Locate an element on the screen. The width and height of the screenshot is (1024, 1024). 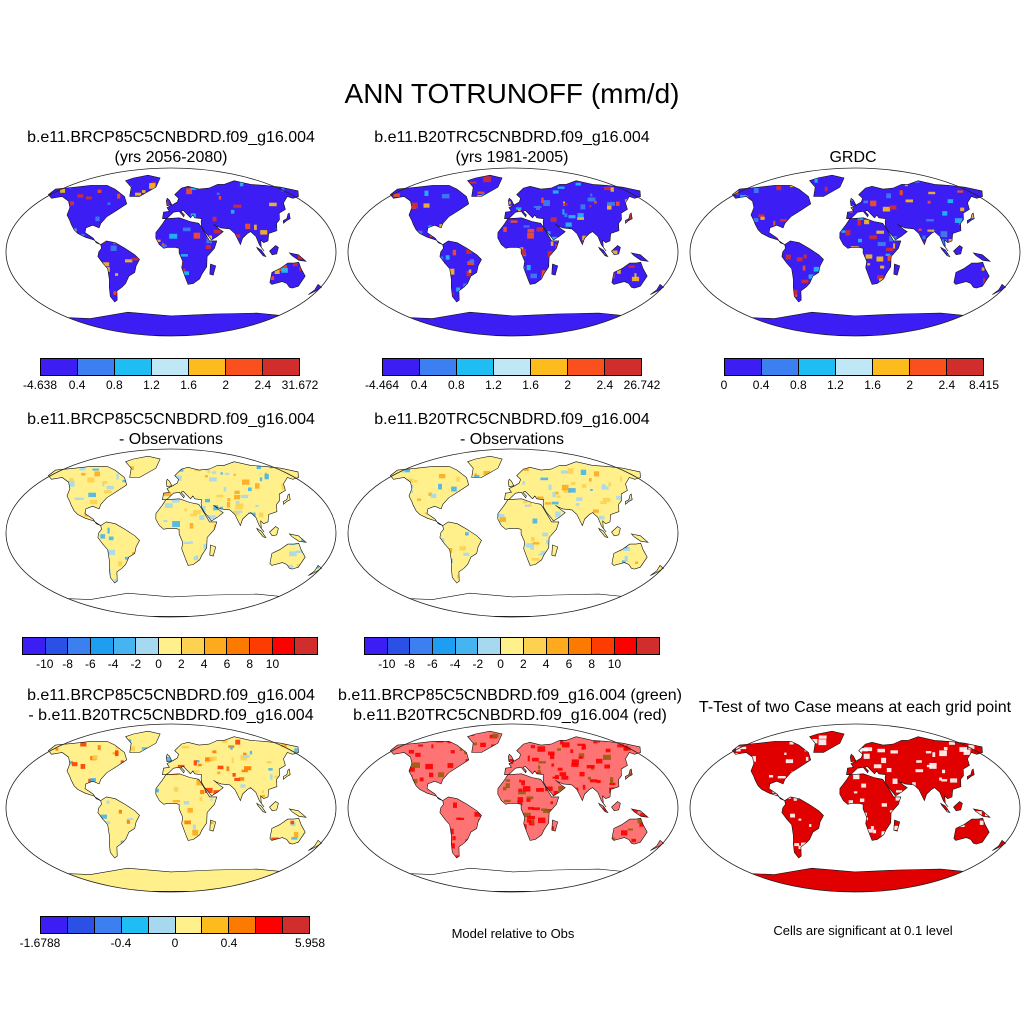
colorbar-tick-label: 26.742 is located at coordinates (642, 385).